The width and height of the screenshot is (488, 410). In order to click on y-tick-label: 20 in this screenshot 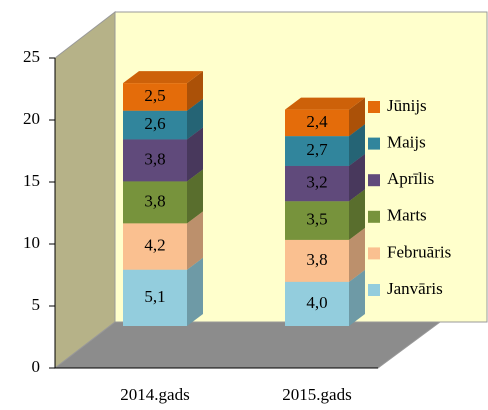, I will do `click(31, 118)`.